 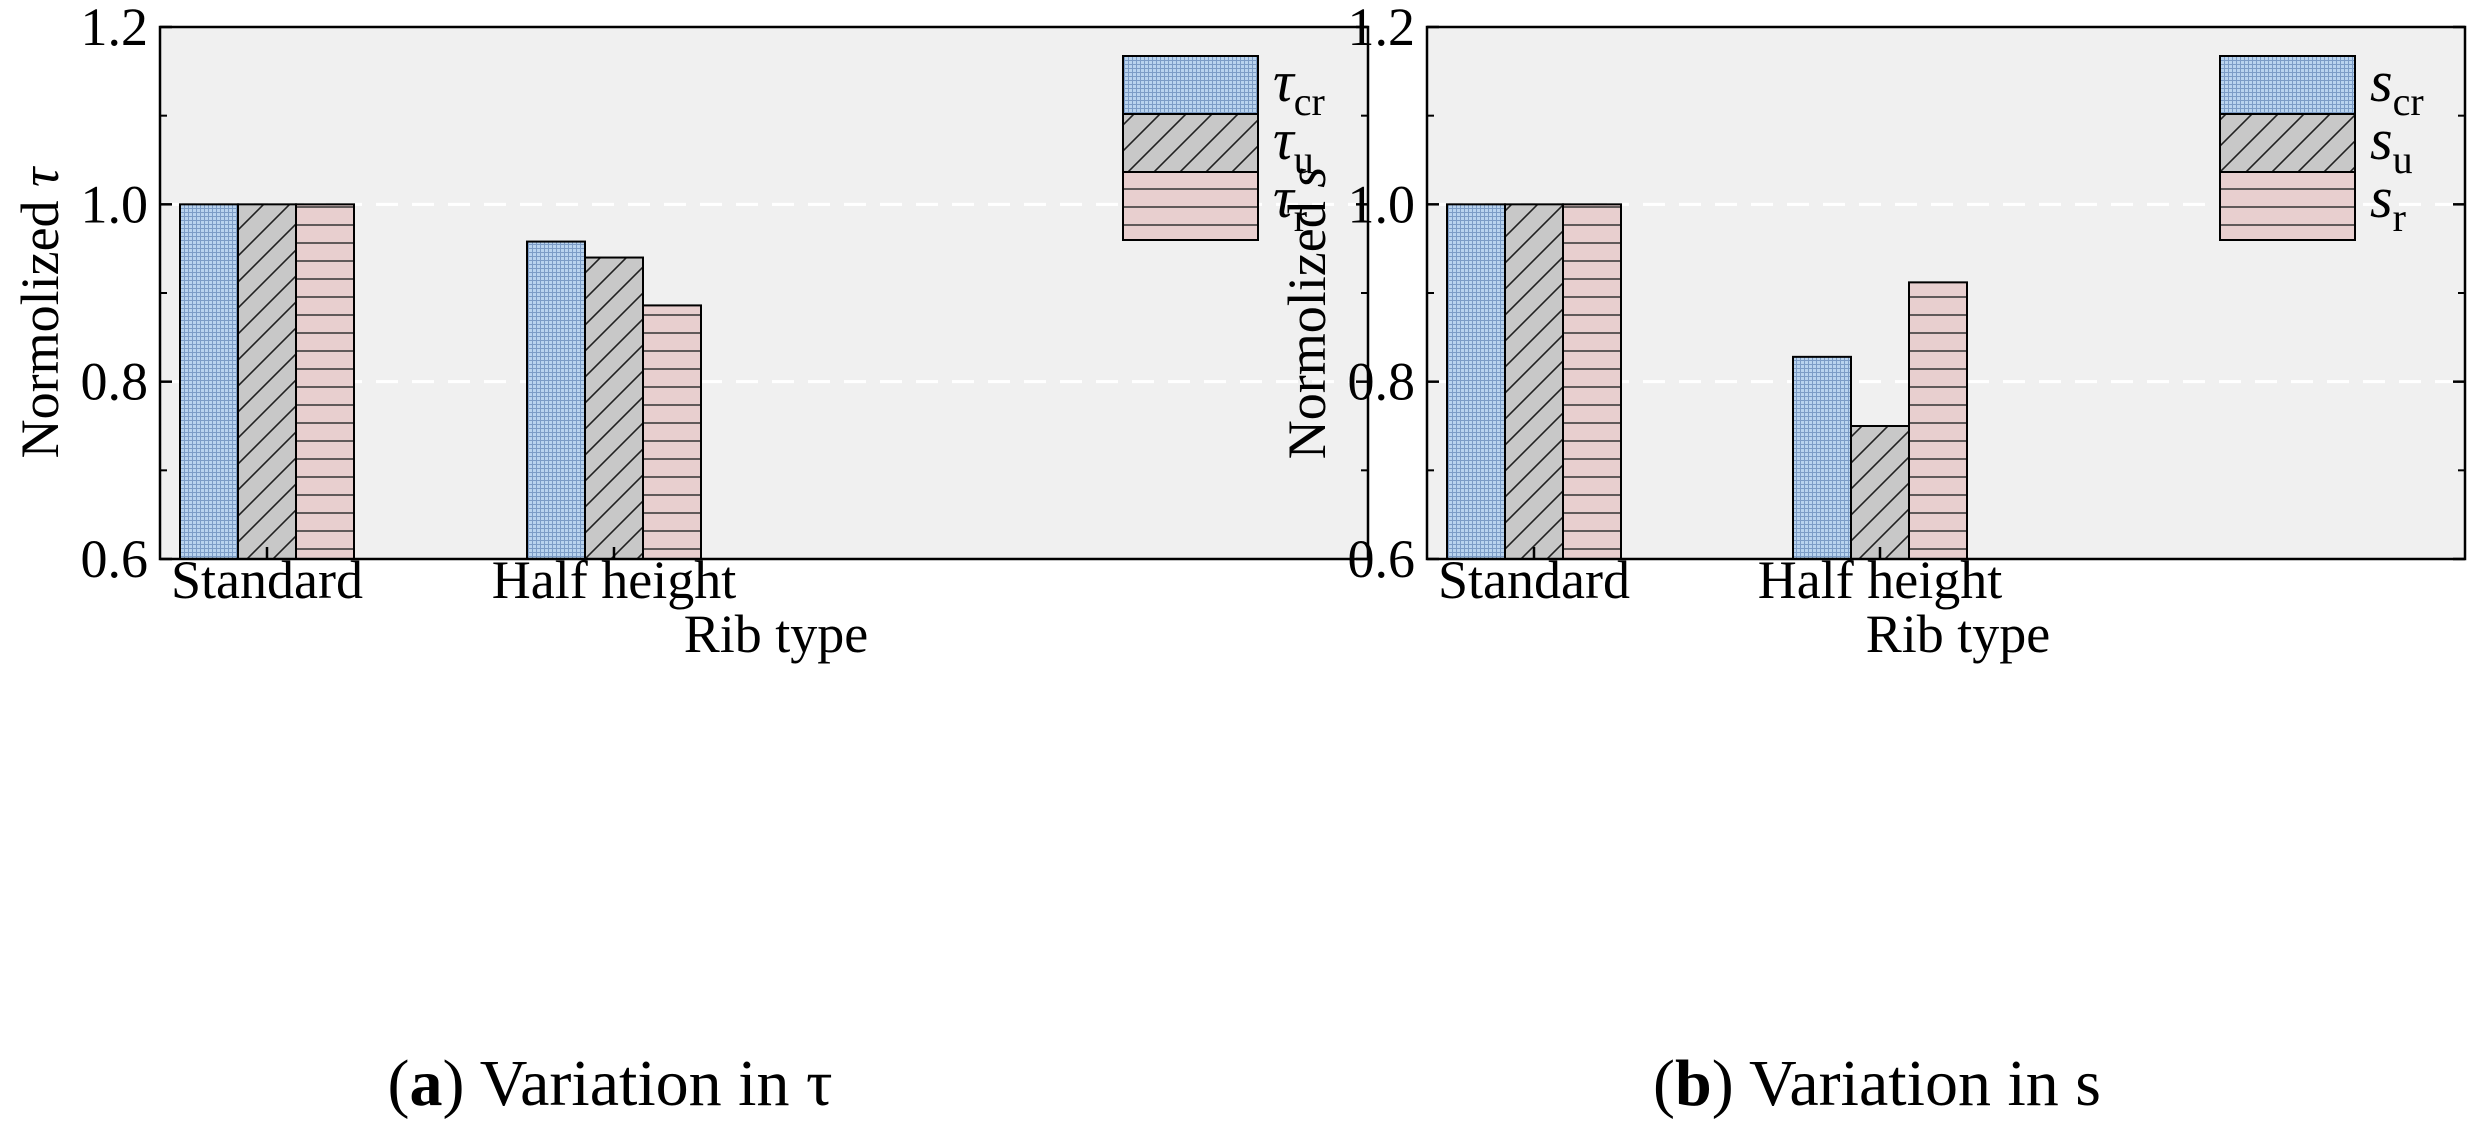 I want to click on legend-label-cr: scr, so click(x=2397, y=86).